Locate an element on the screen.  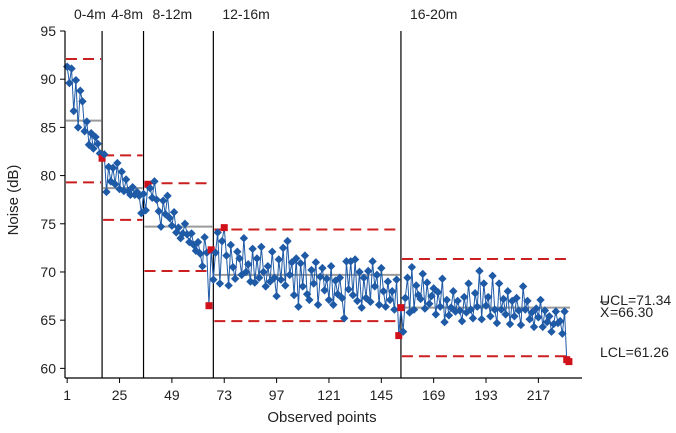
phase-label-0: 0-4m is located at coordinates (90, 14).